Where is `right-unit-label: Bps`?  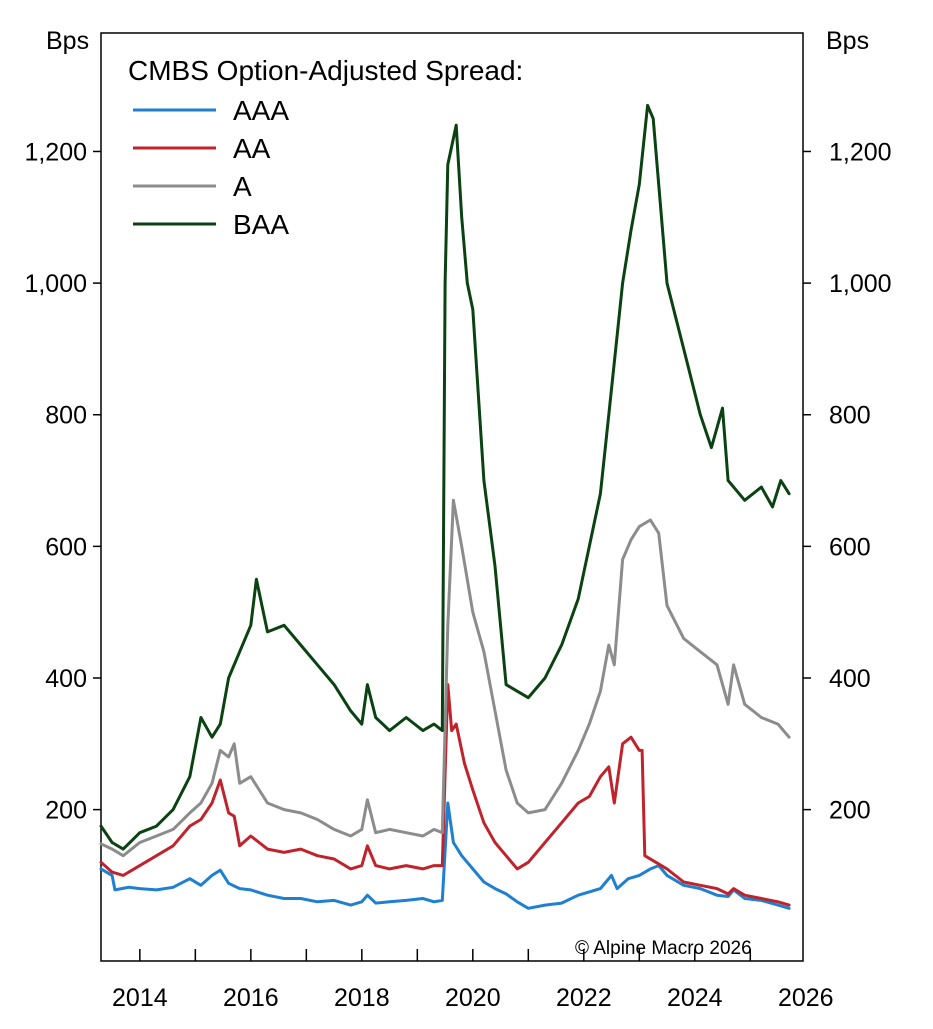
right-unit-label: Bps is located at coordinates (847, 41).